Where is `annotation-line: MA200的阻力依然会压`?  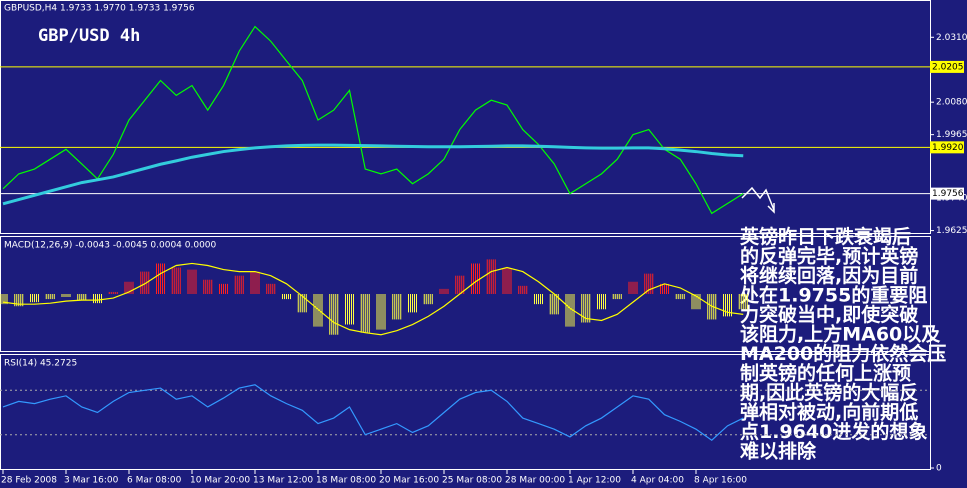 annotation-line: MA200的阻力依然会压 is located at coordinates (843, 353).